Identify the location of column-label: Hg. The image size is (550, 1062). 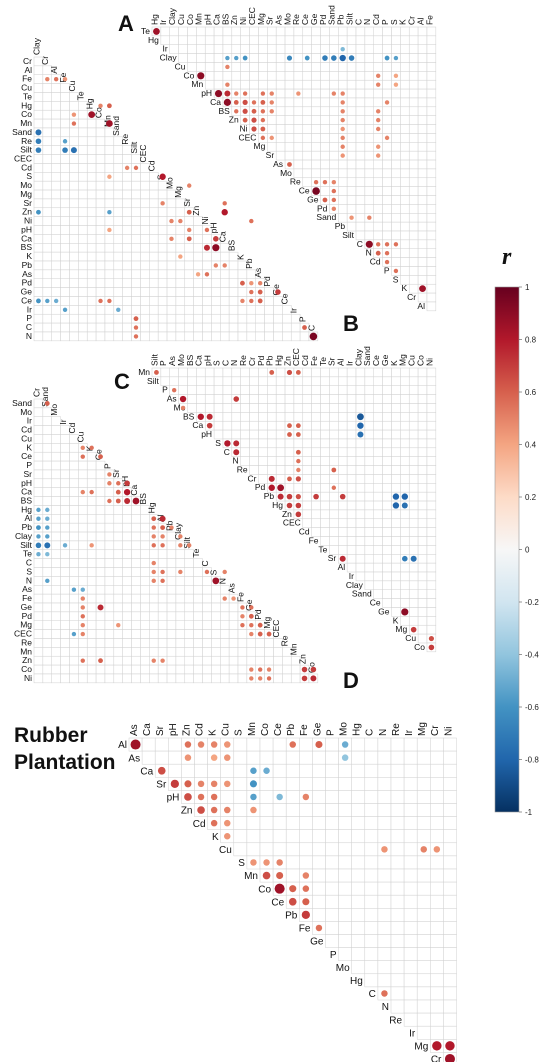
(357, 729).